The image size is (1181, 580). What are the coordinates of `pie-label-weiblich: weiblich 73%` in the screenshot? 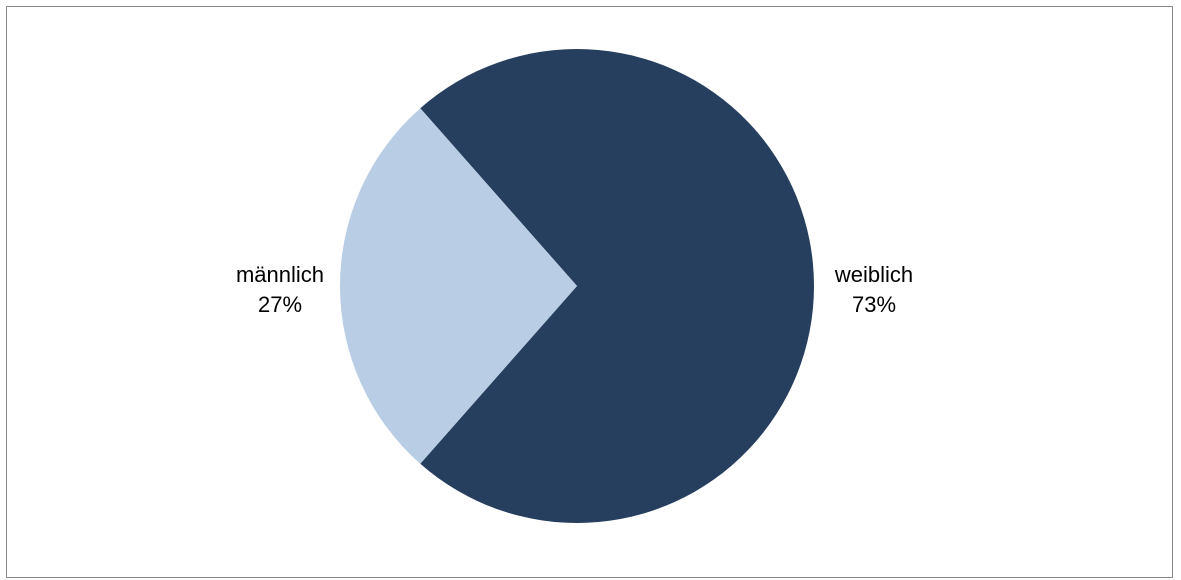 It's located at (873, 289).